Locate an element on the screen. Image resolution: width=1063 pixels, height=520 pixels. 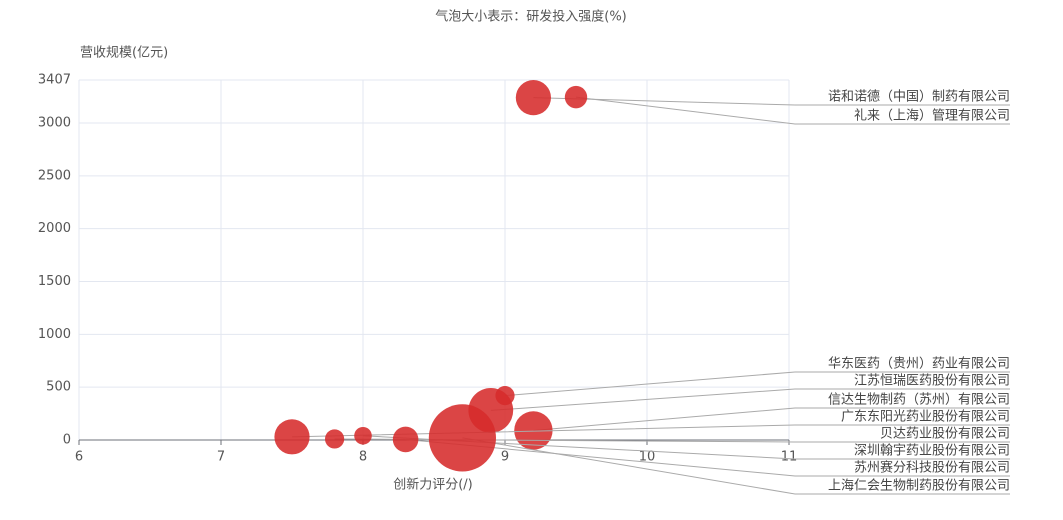
point-label: 深圳翰宇药业股份有限公司 is located at coordinates (932, 451).